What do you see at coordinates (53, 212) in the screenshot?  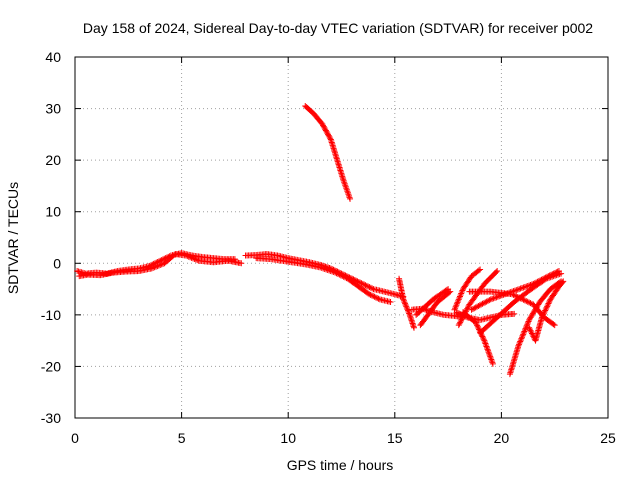 I see `y-tick-label: 10` at bounding box center [53, 212].